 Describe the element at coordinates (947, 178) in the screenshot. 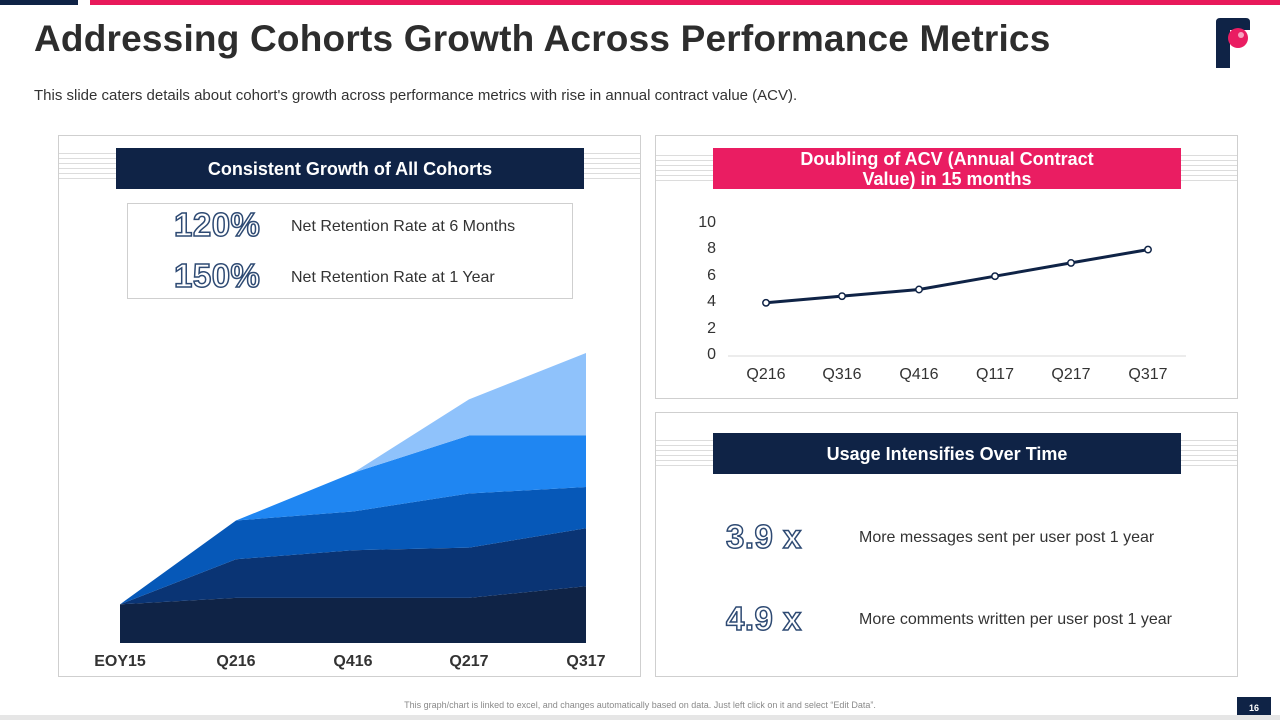

I see `acv-banner-line2: Value) in 15 months` at that location.